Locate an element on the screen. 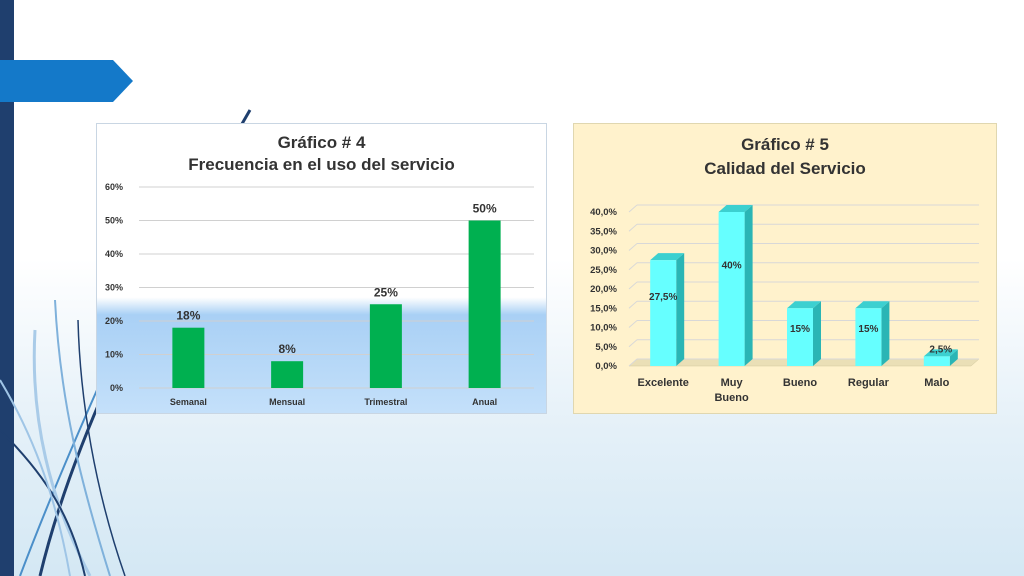  chart-subtitle: Calidad del Servicio is located at coordinates (785, 168).